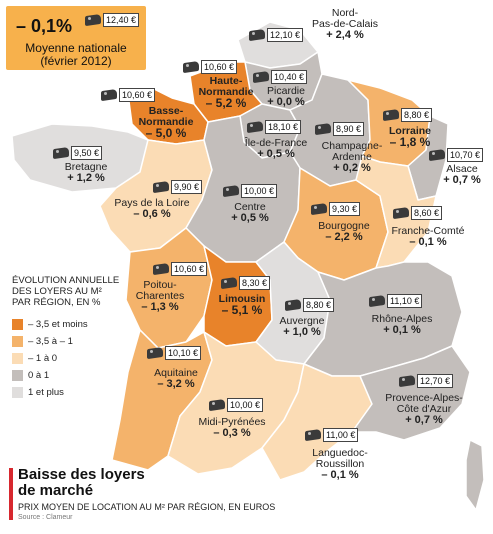  I want to click on price-tag-bourgogne: 9,30 €, so click(335, 209).